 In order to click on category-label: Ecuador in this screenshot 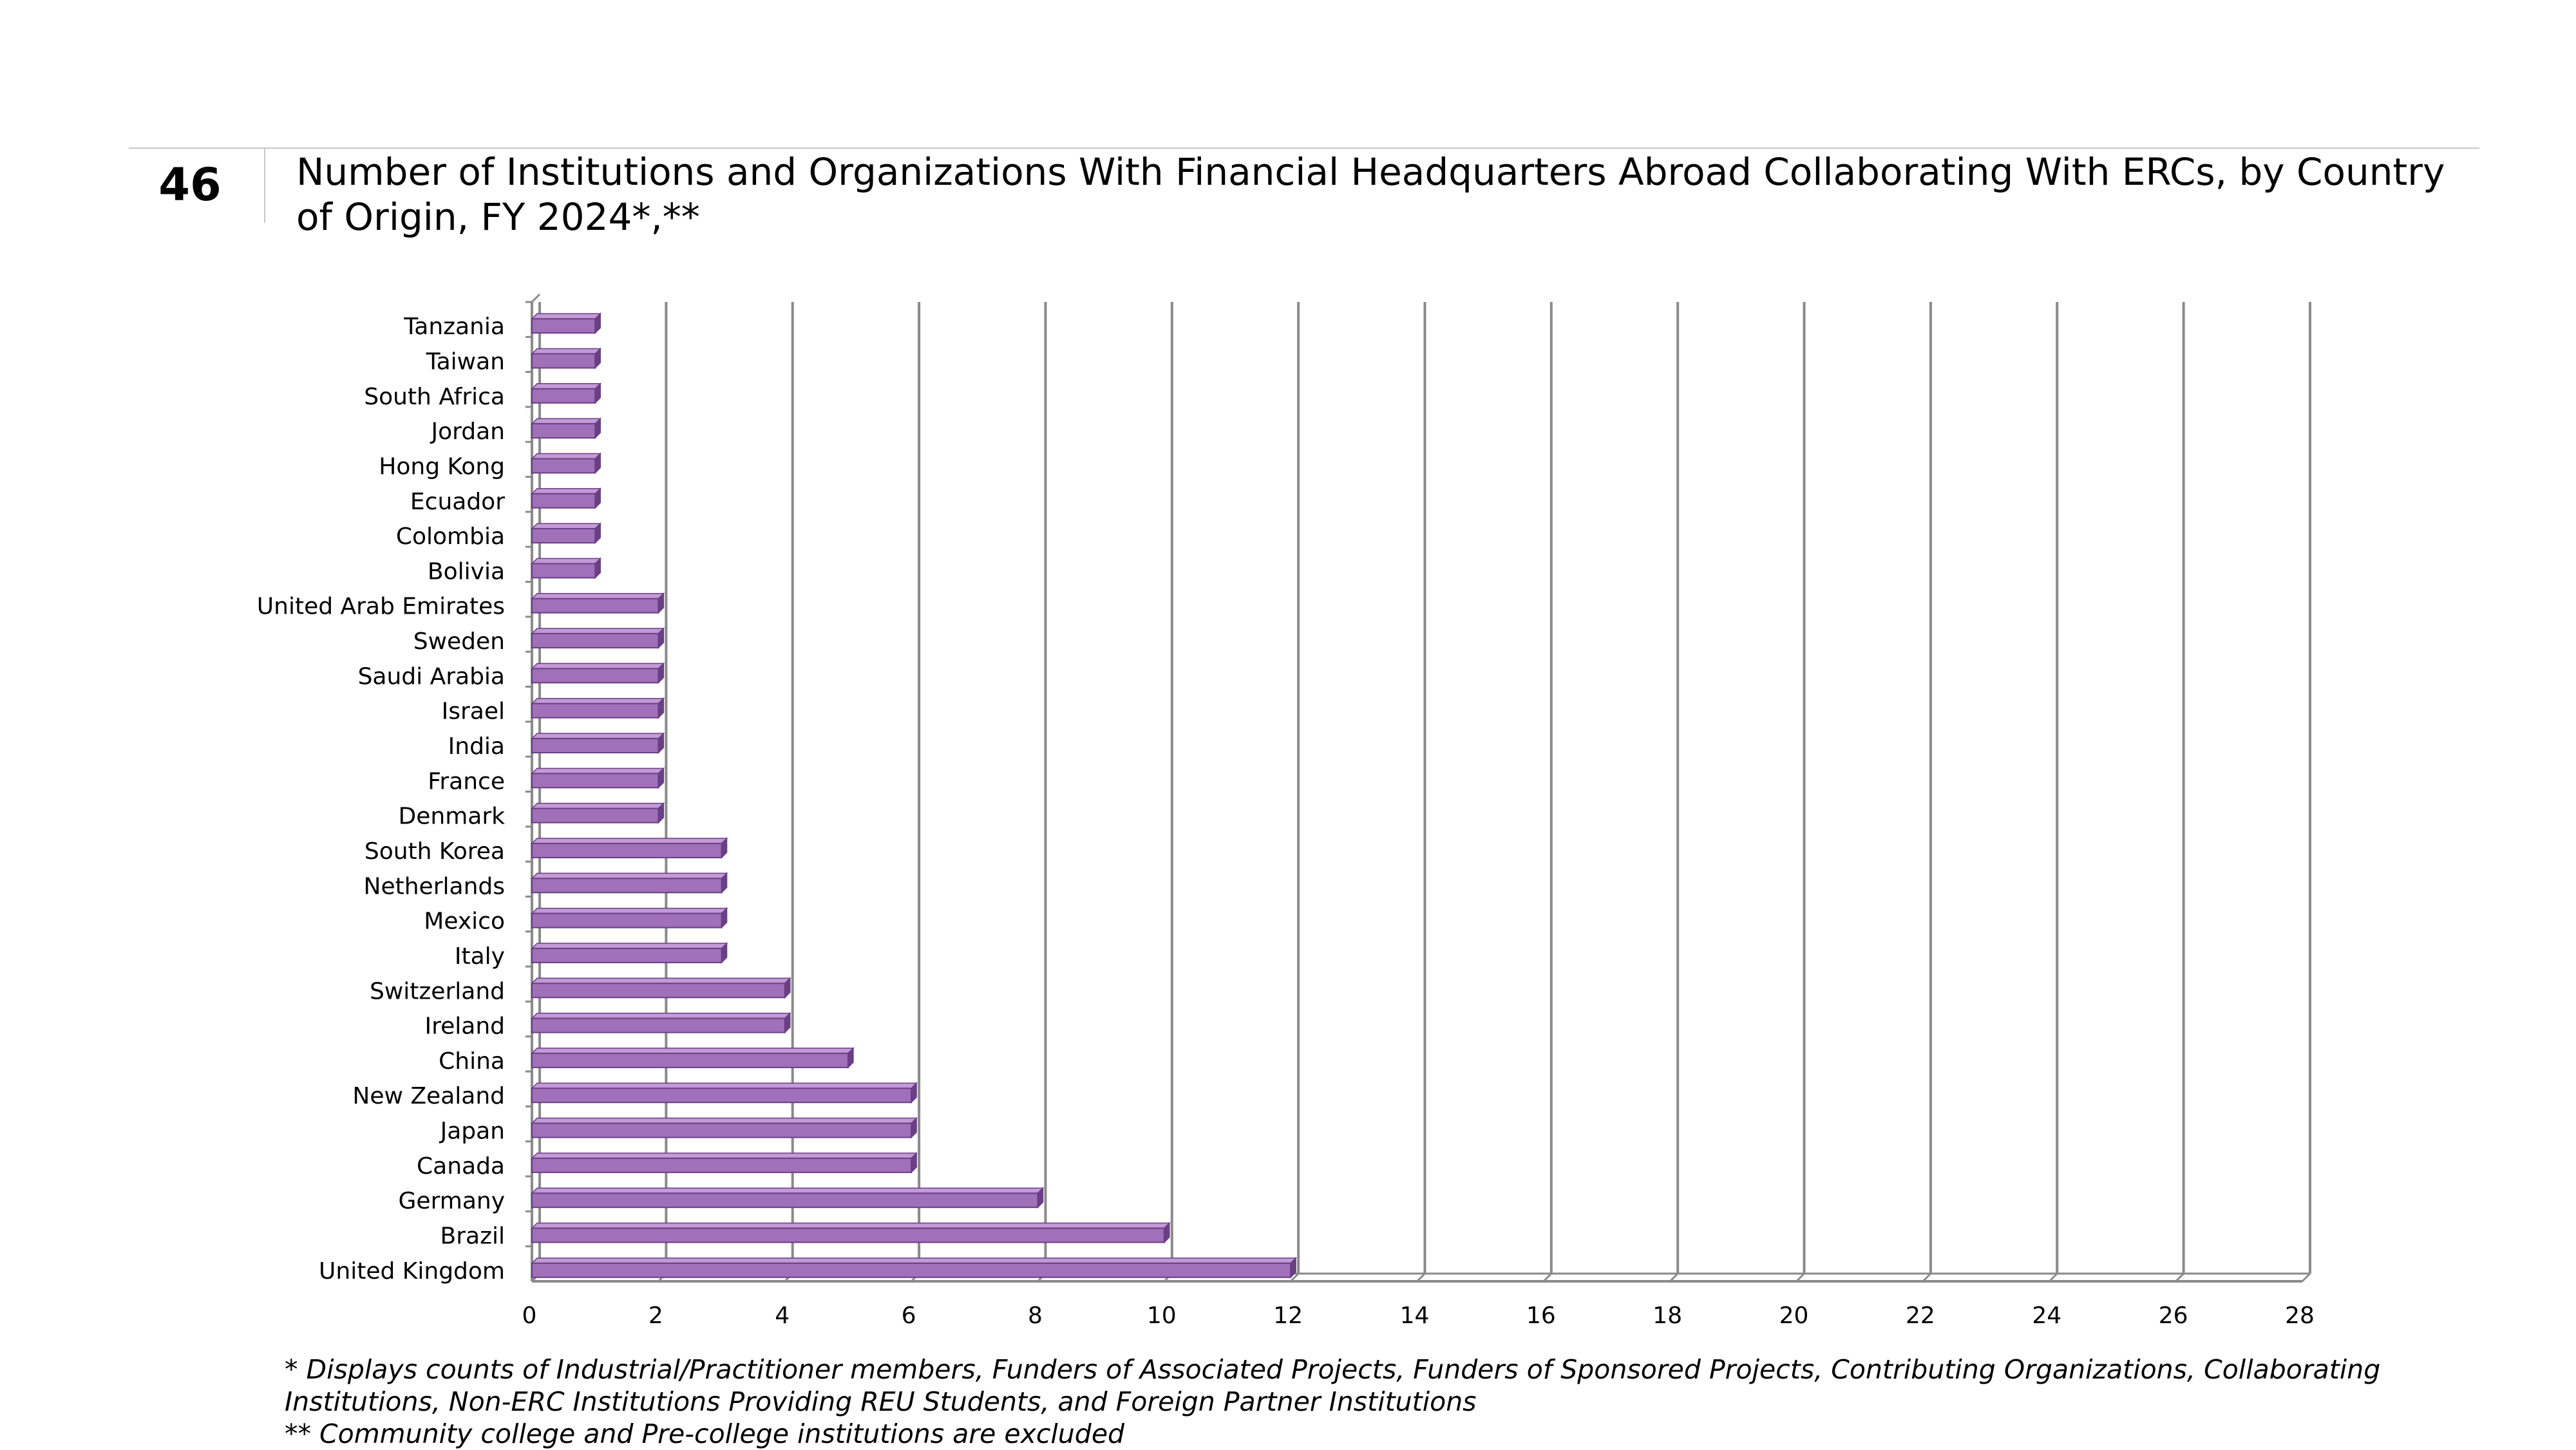, I will do `click(458, 502)`.